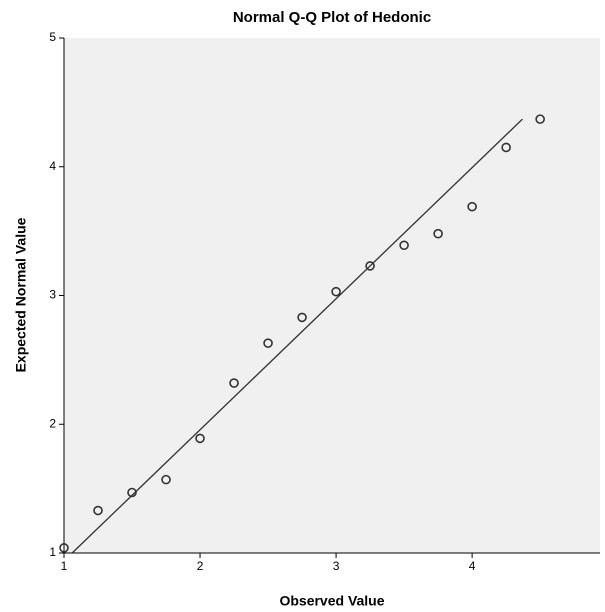 The image size is (605, 612). What do you see at coordinates (52, 295) in the screenshot?
I see `y-tick-label: 3` at bounding box center [52, 295].